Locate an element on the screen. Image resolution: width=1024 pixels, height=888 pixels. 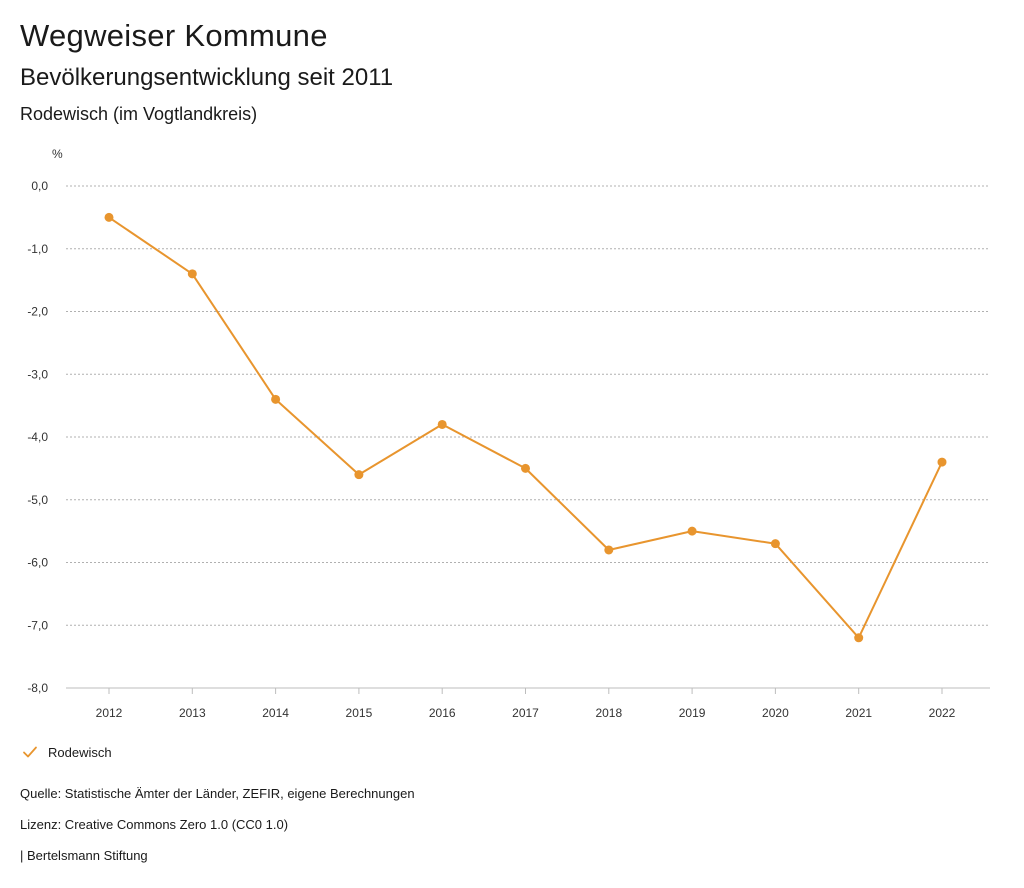
y-tick-label: -3,0 is located at coordinates (37, 374).